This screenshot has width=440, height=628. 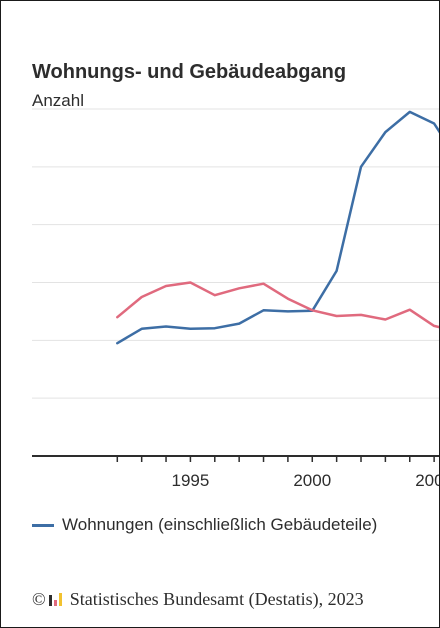 I want to click on chart-subtitle: Anzahl, so click(x=58, y=100).